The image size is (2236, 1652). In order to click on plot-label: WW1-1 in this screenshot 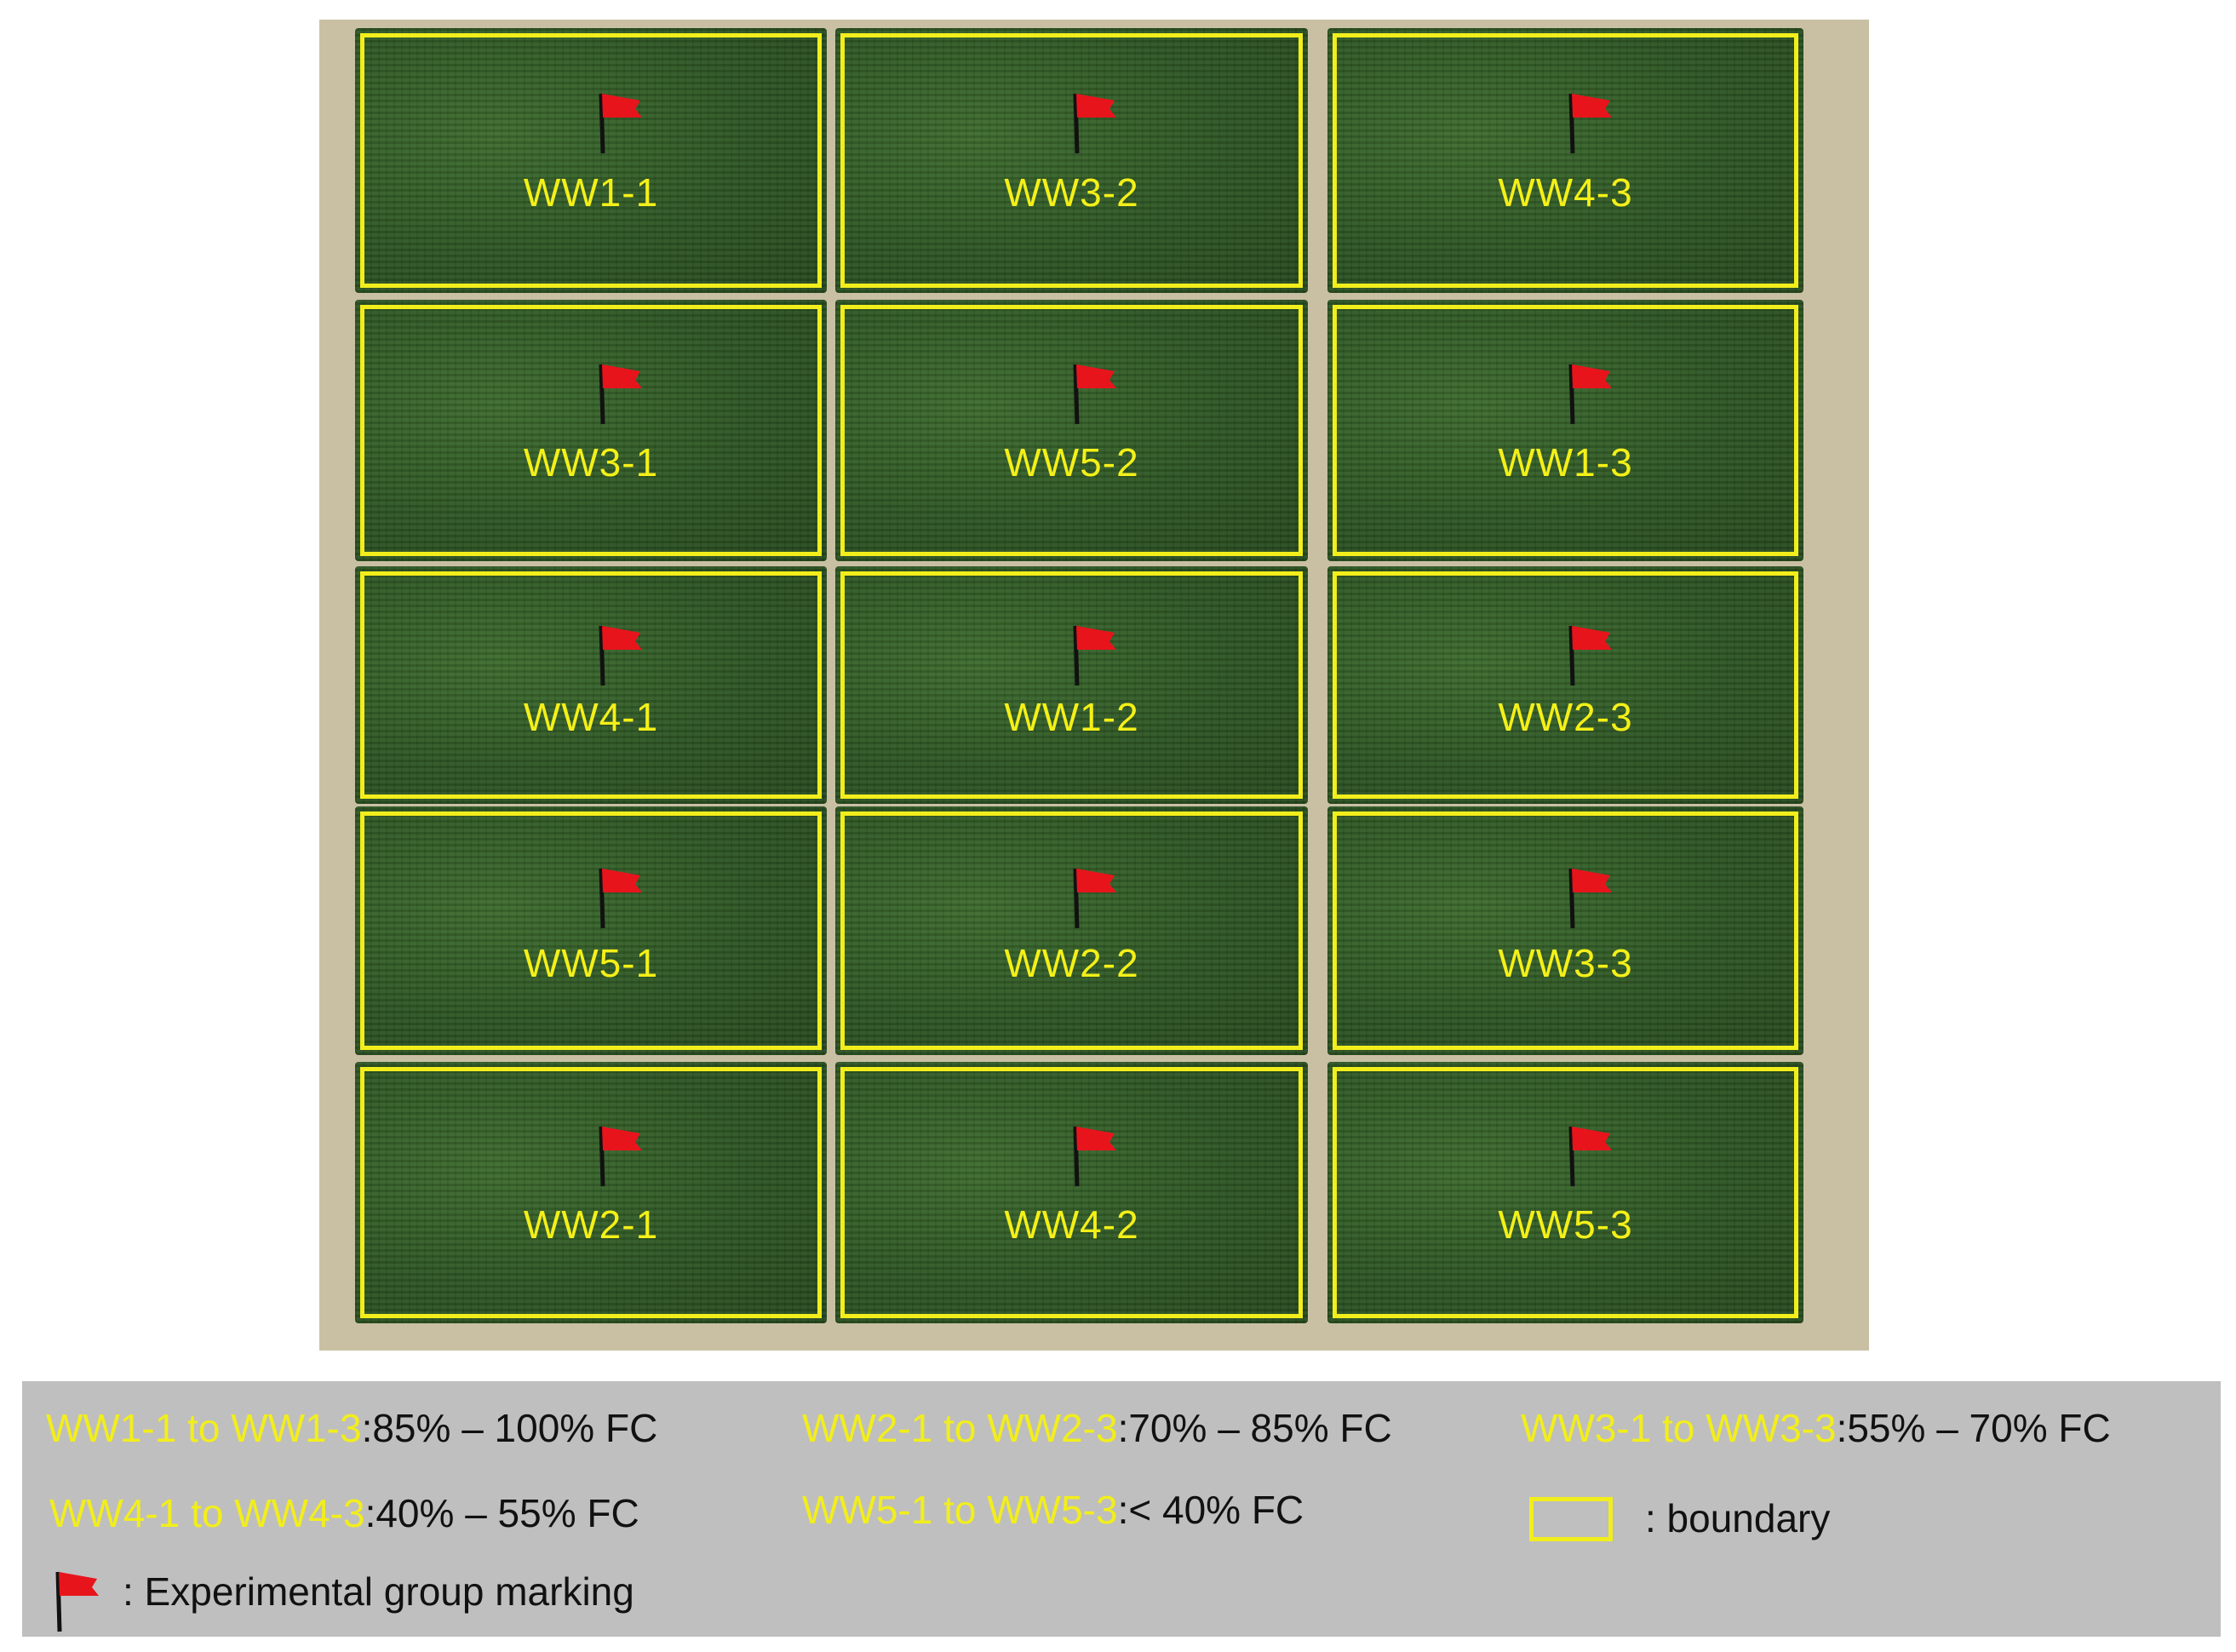, I will do `click(591, 192)`.